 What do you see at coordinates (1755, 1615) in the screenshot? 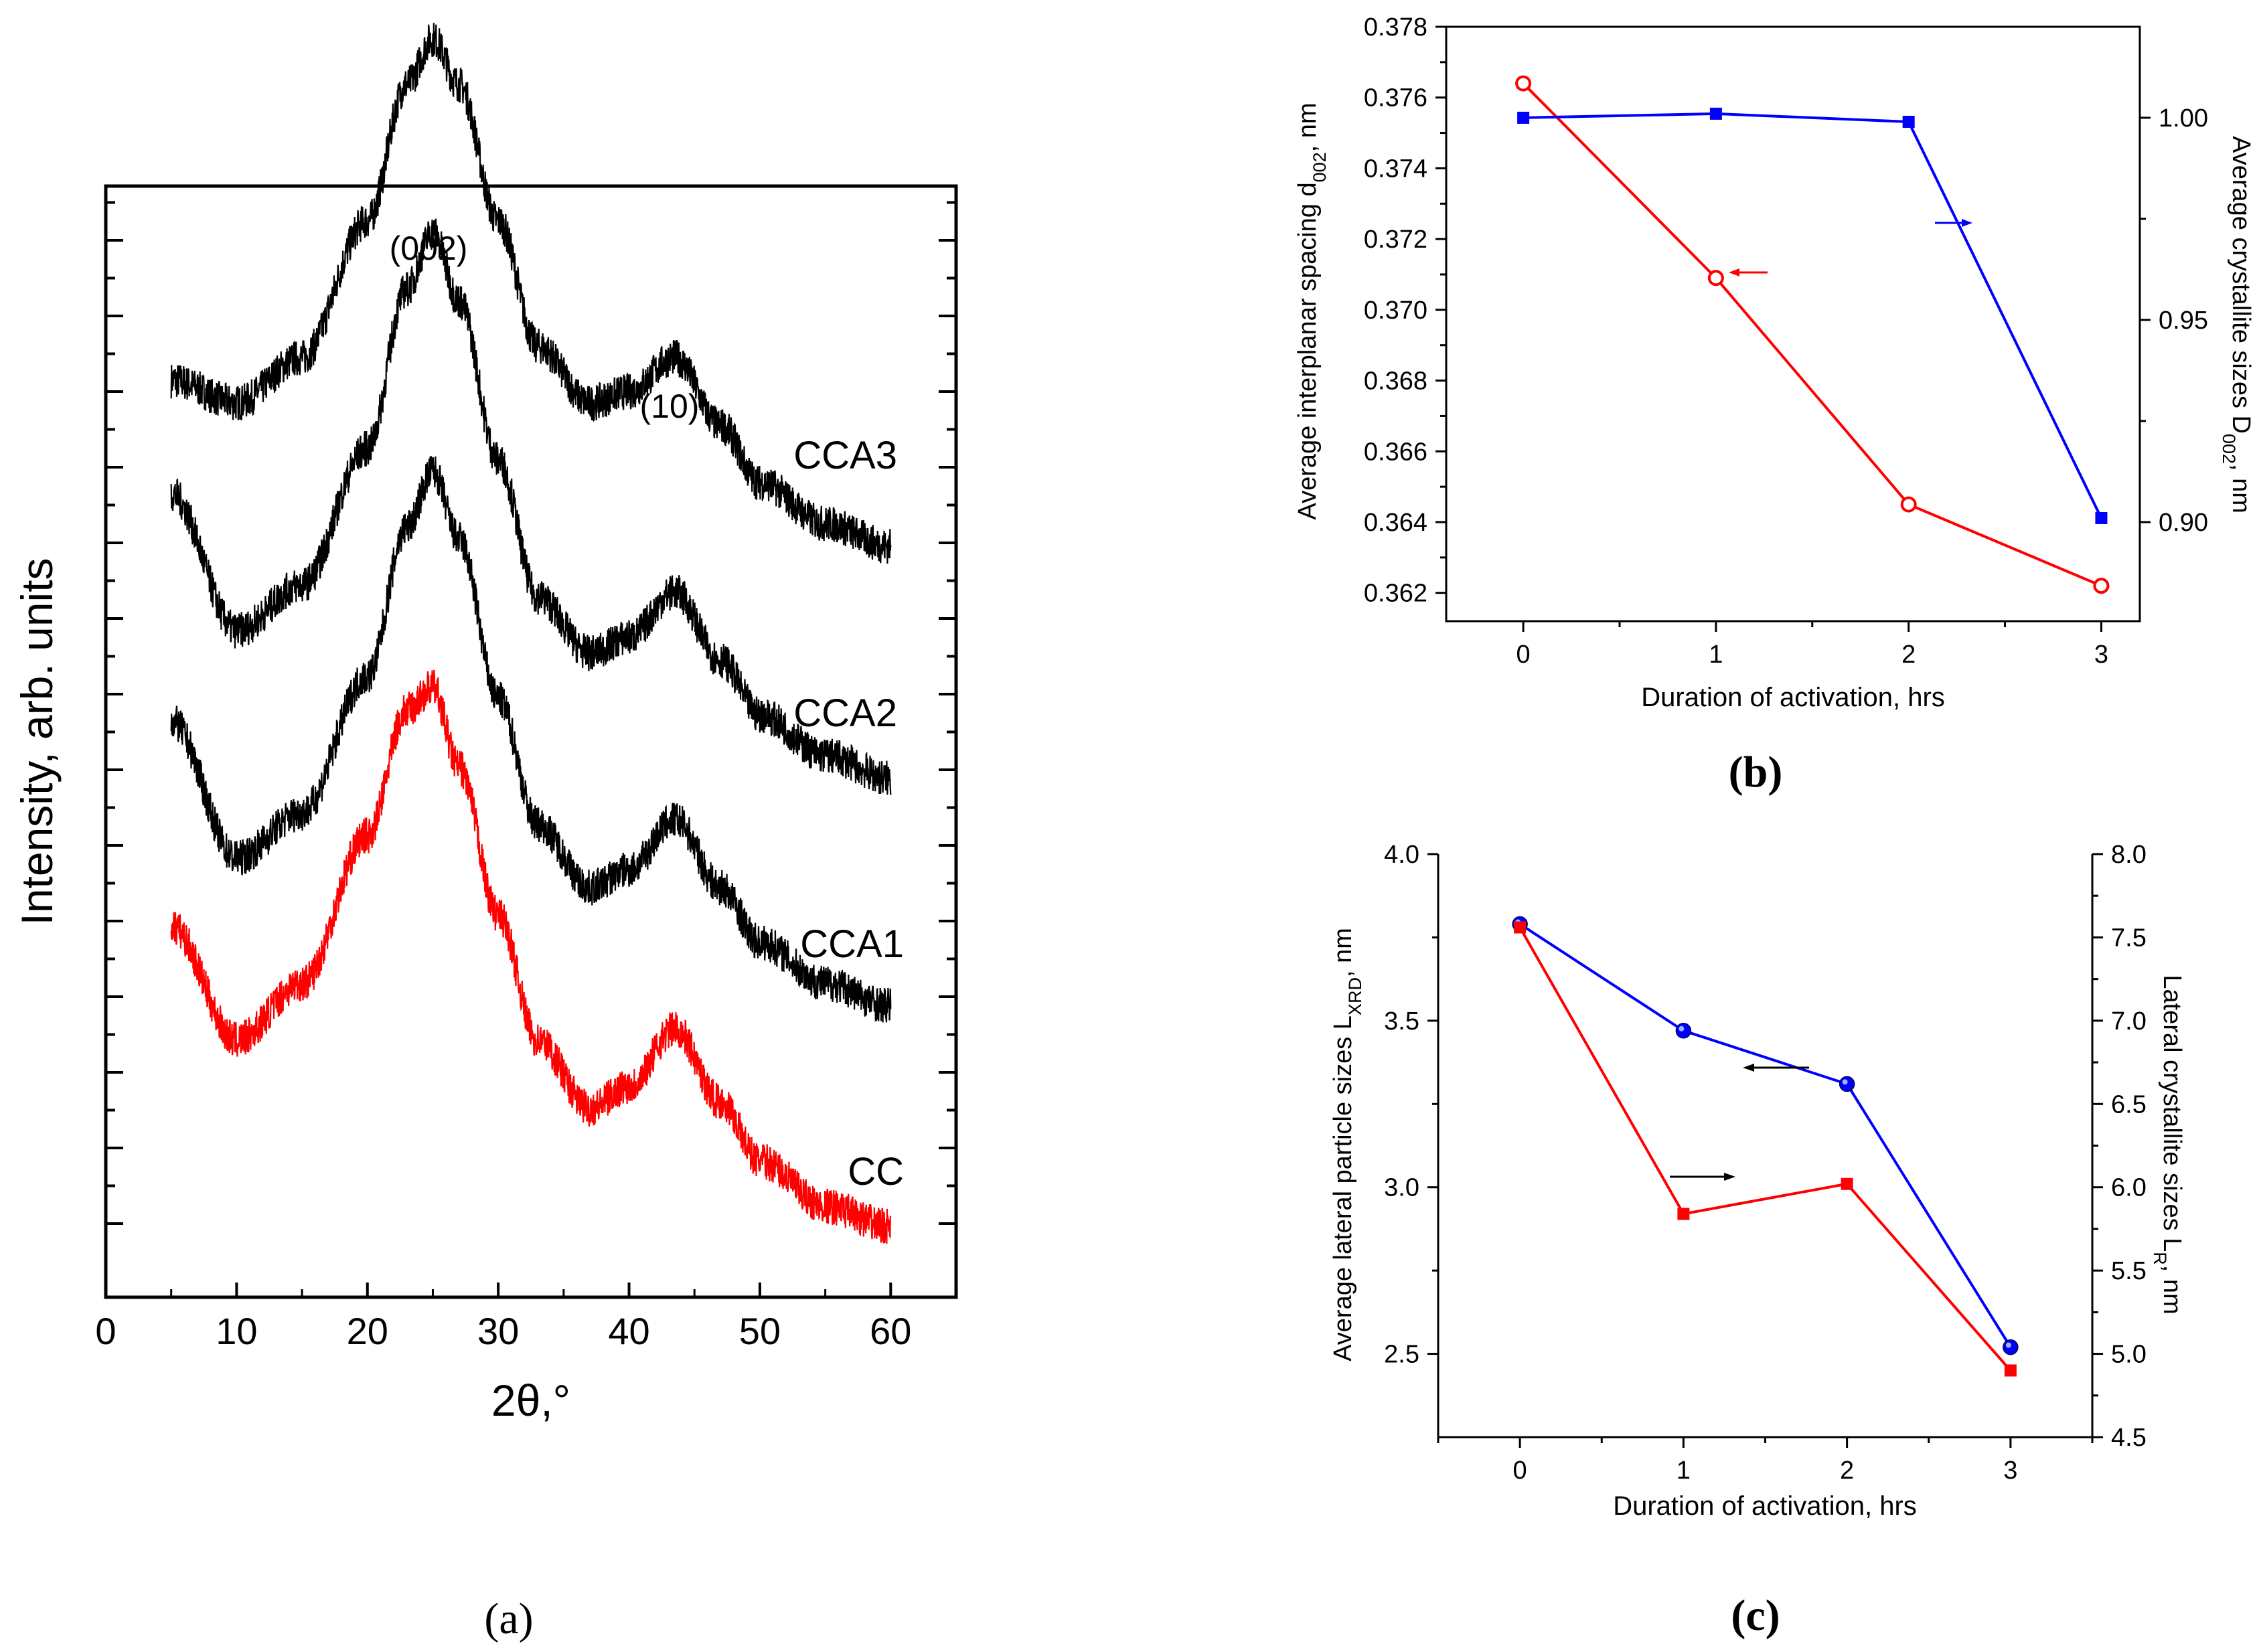
I see `panel-c-letter: (c)` at bounding box center [1755, 1615].